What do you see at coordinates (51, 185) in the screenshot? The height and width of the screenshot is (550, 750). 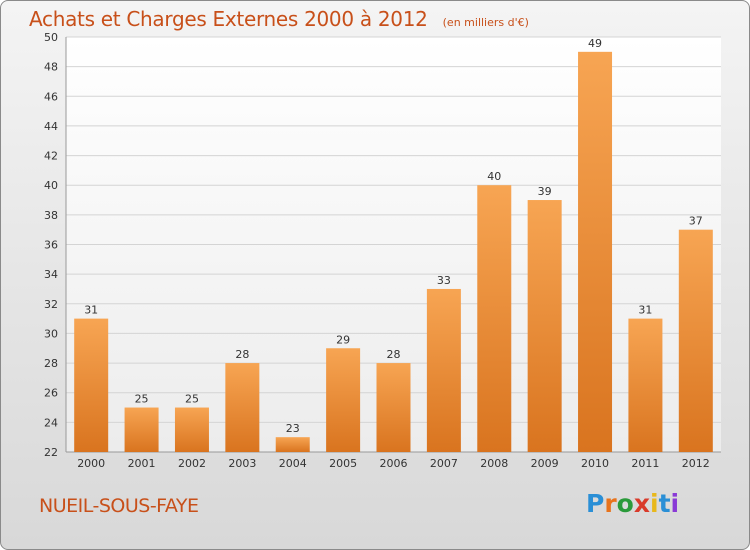 I see `y-tick-label: 40` at bounding box center [51, 185].